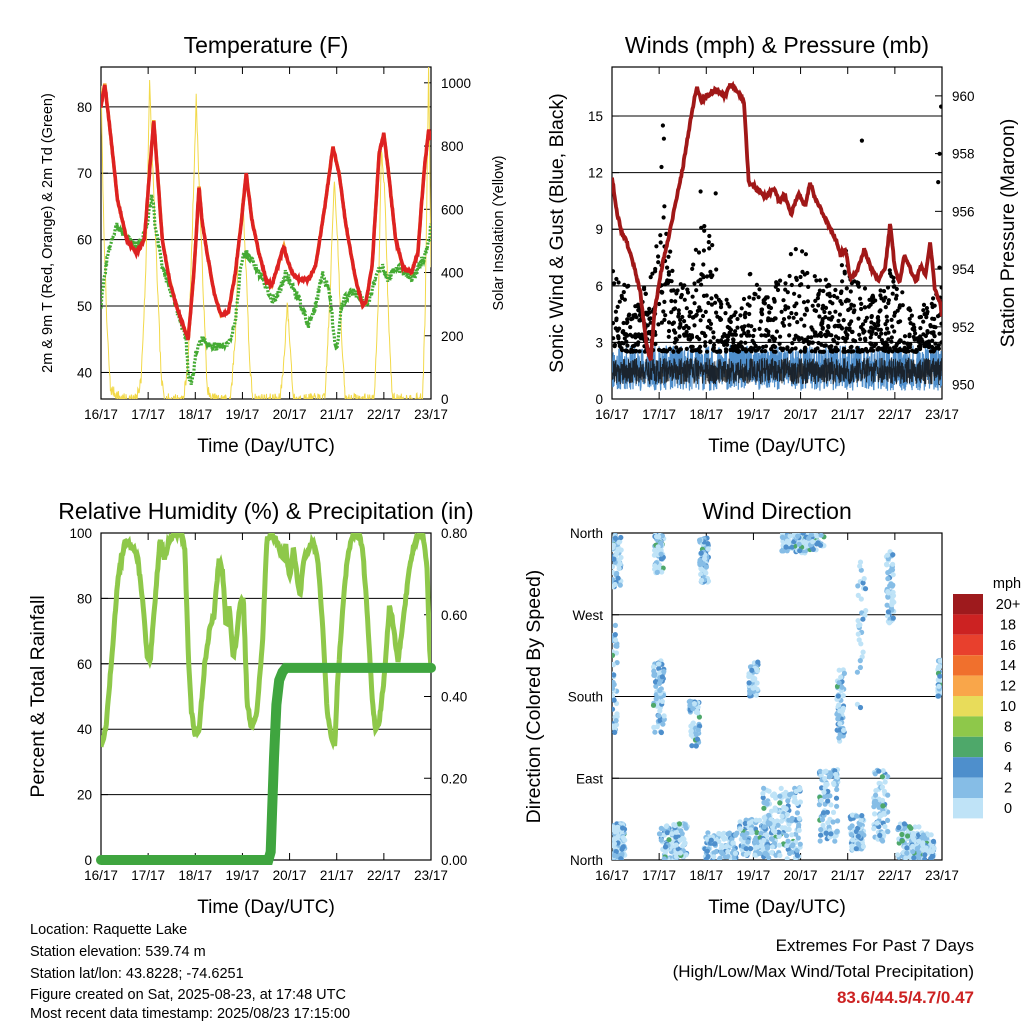 This screenshot has width=1024, height=1025. What do you see at coordinates (84, 664) in the screenshot?
I see `humidity-y-tick-label: 60` at bounding box center [84, 664].